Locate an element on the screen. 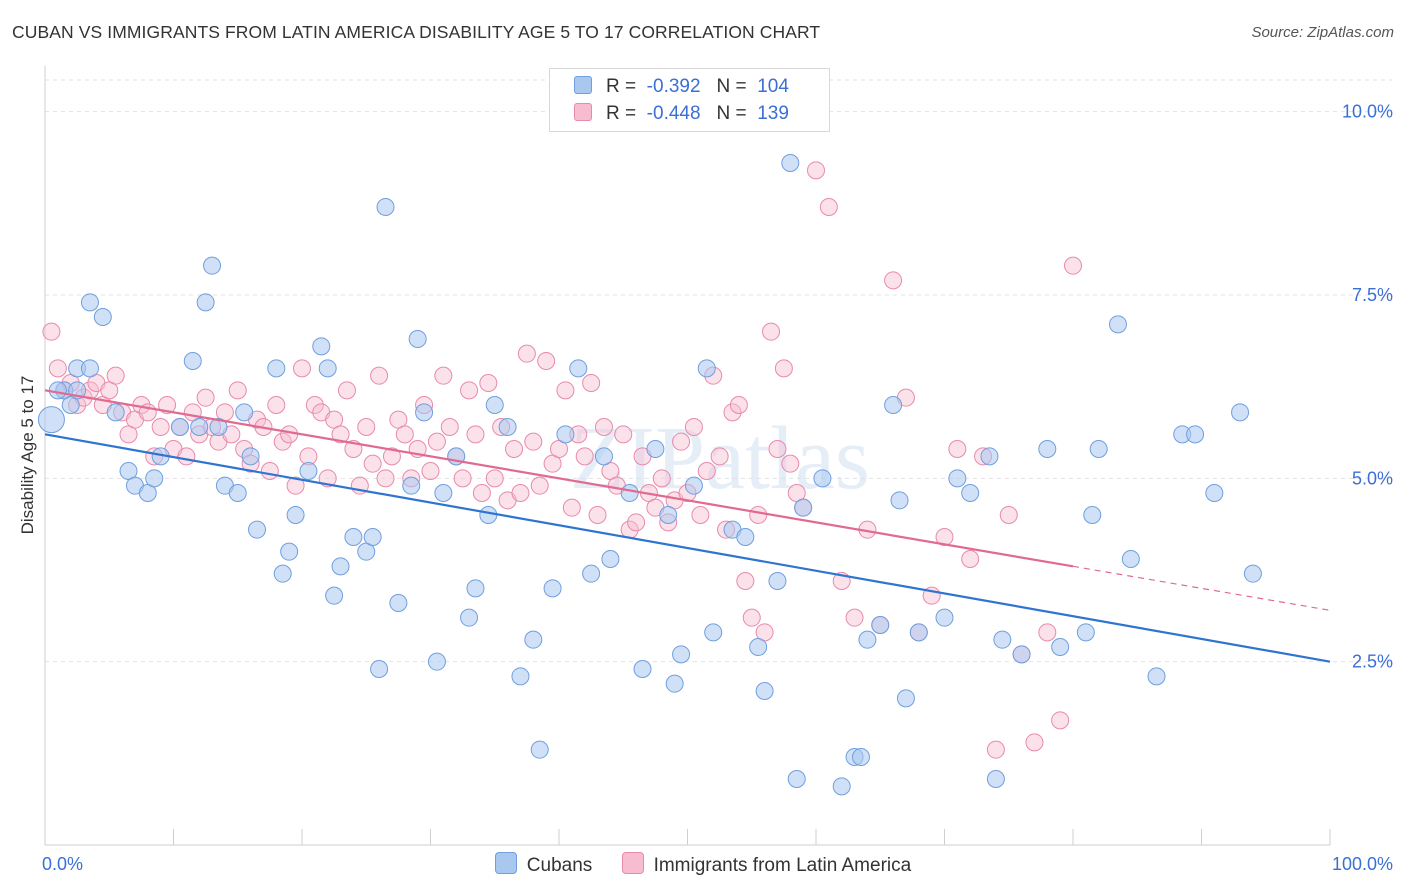  pink-swatch is located at coordinates (632, 863).